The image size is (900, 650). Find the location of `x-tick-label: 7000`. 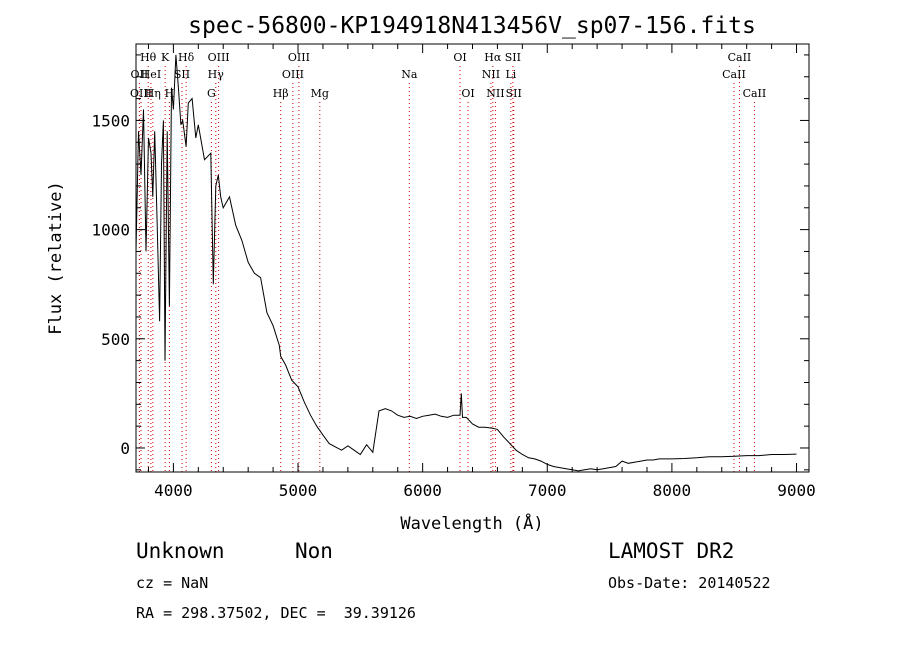

x-tick-label: 7000 is located at coordinates (547, 490).